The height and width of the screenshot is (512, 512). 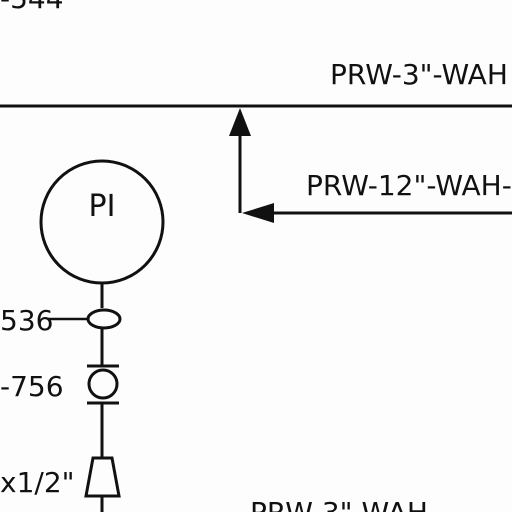 I want to click on flow-arrow-up-icon, so click(x=240, y=122).